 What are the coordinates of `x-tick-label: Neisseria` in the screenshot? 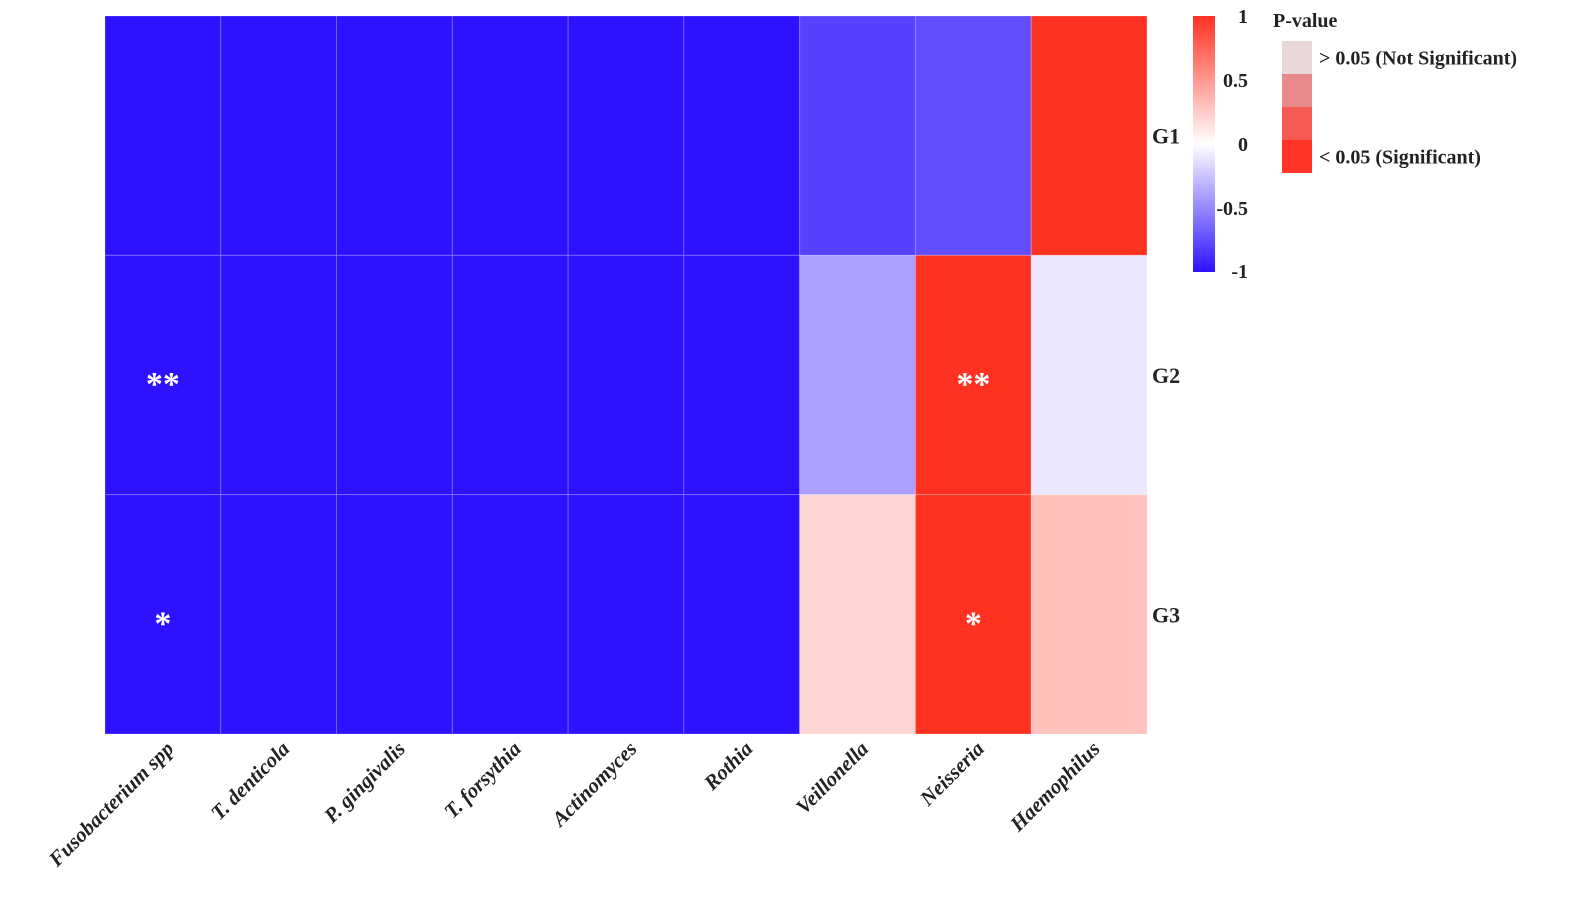 It's located at (951, 774).